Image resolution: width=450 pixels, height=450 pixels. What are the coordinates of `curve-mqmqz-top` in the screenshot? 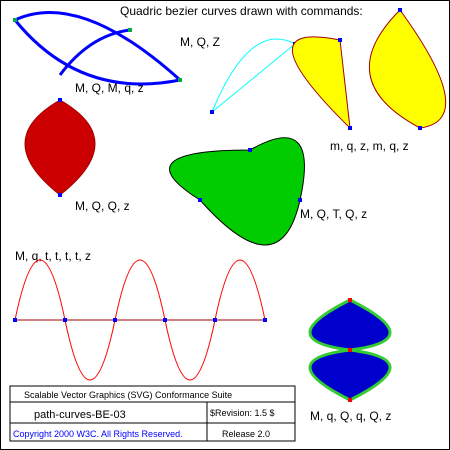 It's located at (98, 46).